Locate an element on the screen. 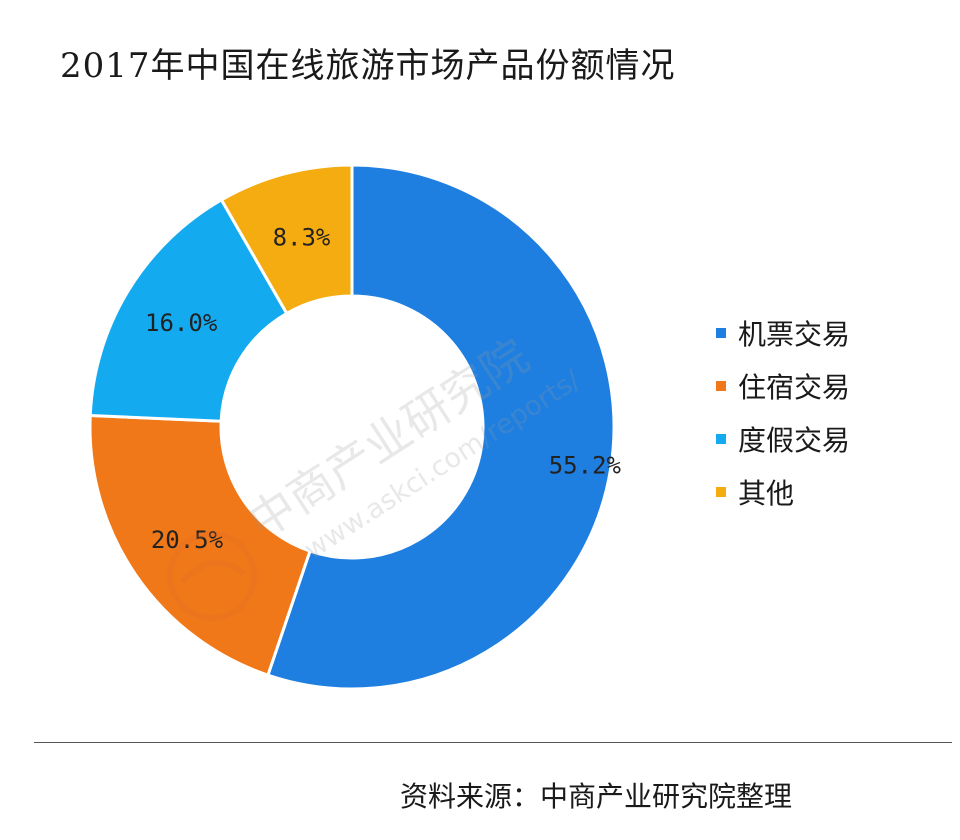 This screenshot has height=840, width=960. source-note: 资料来源：中商产业研究院整理 is located at coordinates (596, 796).